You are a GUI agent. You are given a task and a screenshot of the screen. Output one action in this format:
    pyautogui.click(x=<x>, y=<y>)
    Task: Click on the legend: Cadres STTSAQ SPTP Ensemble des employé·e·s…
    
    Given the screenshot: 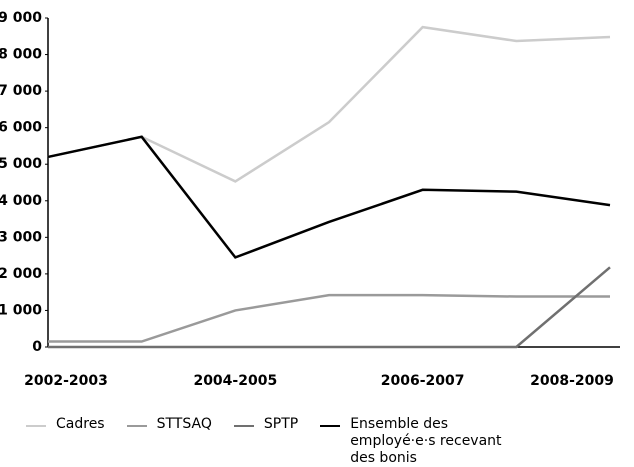 What is the action you would take?
    pyautogui.click(x=286, y=441)
    